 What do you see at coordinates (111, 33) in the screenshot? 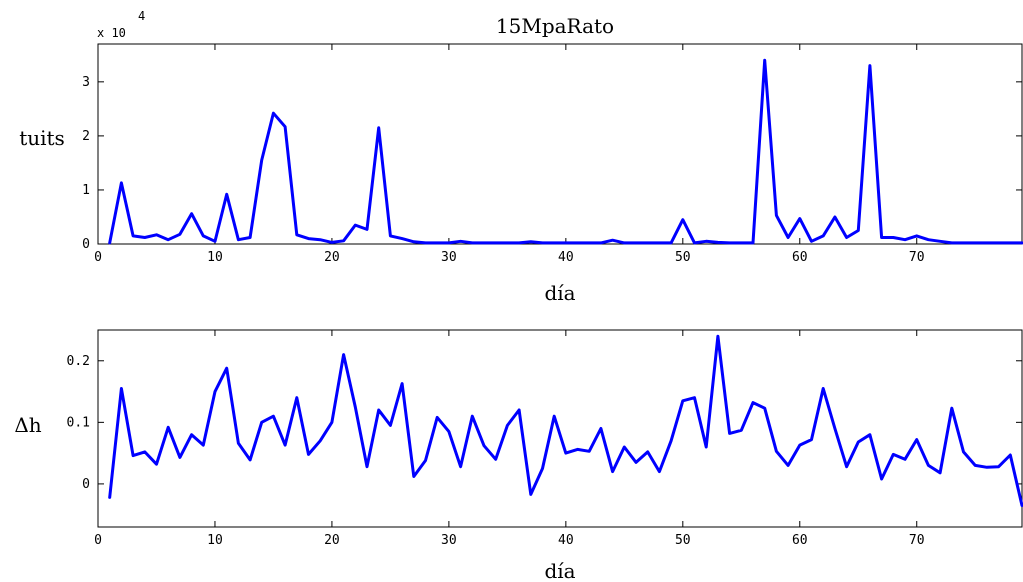
I see `y-exponent-base: x 10` at bounding box center [111, 33].